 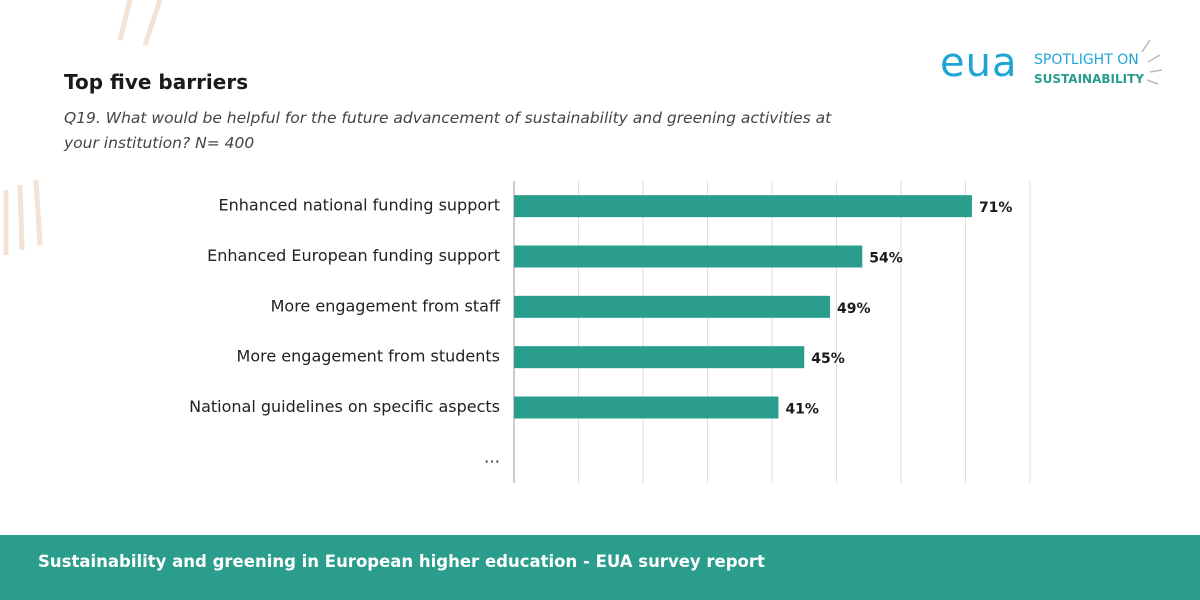 What do you see at coordinates (156, 82) in the screenshot?
I see `title: Top five barriers` at bounding box center [156, 82].